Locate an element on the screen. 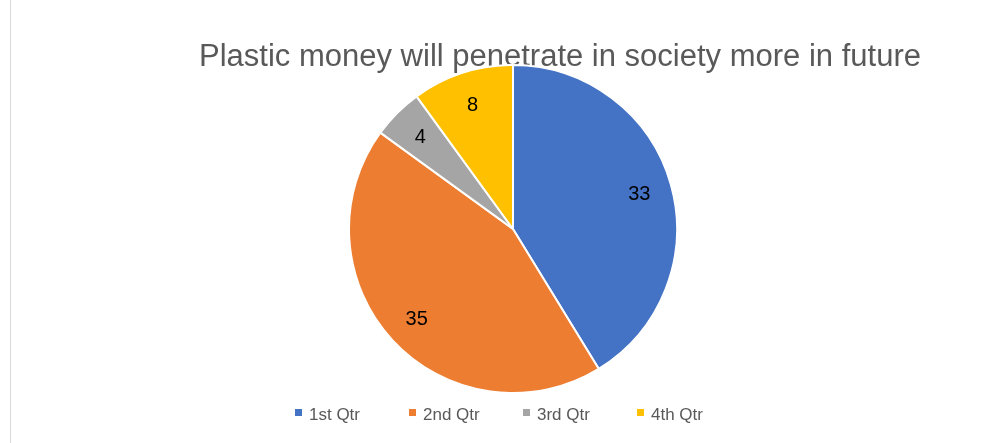  legend-label: 3rd Qtr is located at coordinates (564, 414).